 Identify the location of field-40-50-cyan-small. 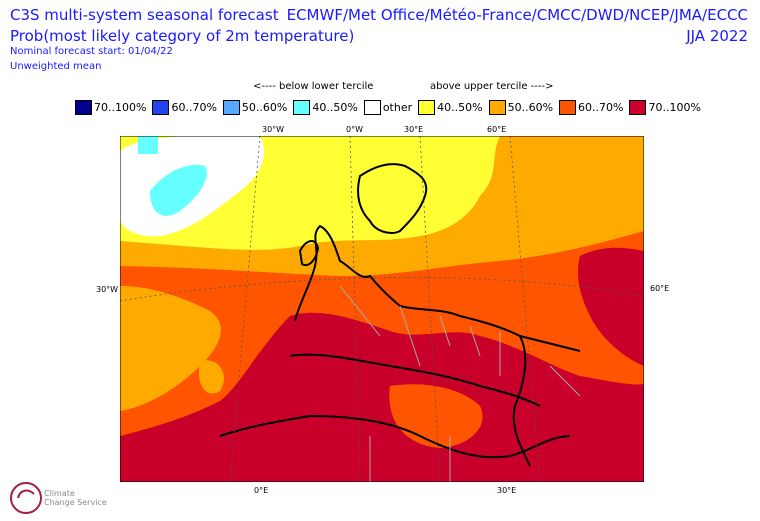
(148, 145).